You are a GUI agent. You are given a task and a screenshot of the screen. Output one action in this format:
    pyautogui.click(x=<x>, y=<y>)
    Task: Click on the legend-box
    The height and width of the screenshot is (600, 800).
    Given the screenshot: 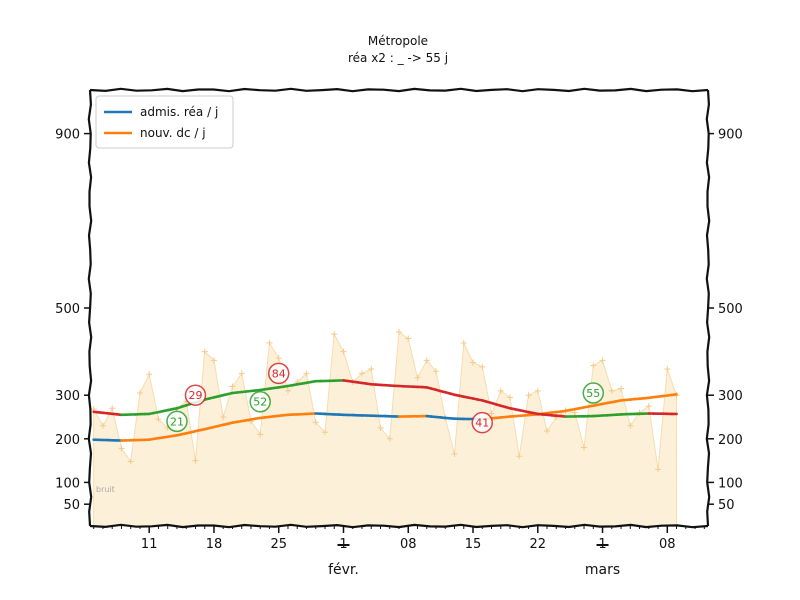 What is the action you would take?
    pyautogui.click(x=164, y=122)
    